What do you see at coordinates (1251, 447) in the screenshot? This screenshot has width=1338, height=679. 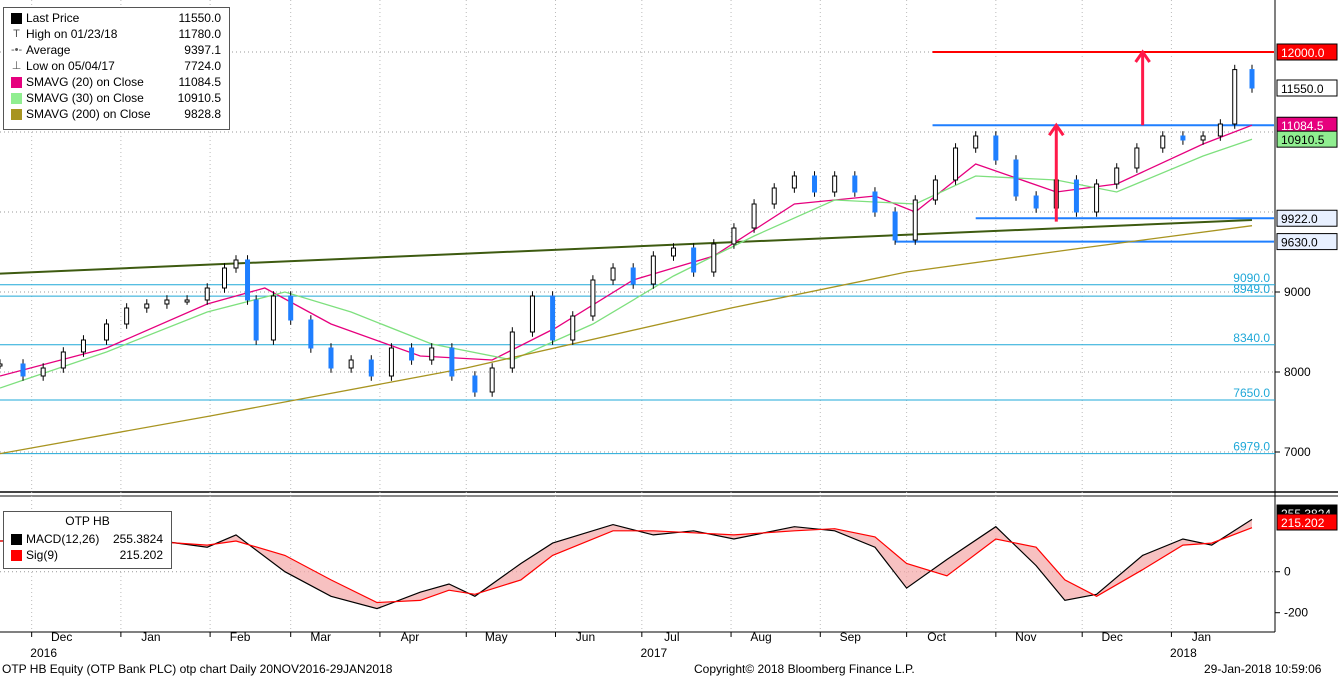 I see `retracement-level-label: 6979.0` at bounding box center [1251, 447].